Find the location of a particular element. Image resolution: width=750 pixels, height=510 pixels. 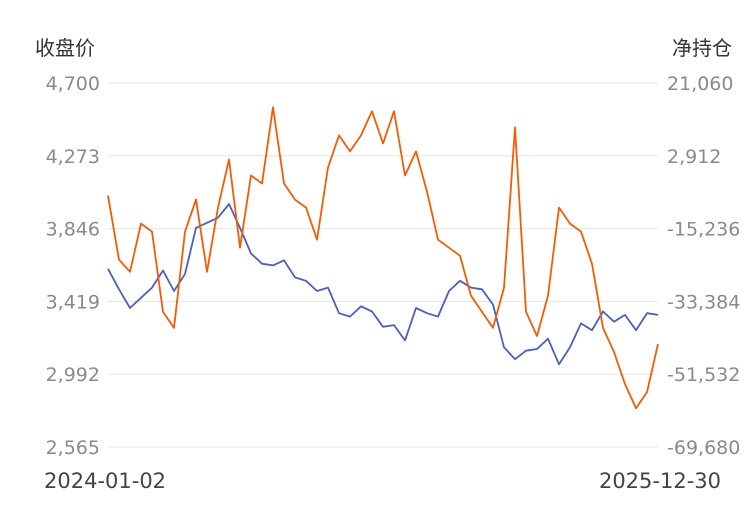

left-tick-label: 4,273 is located at coordinates (73, 157).